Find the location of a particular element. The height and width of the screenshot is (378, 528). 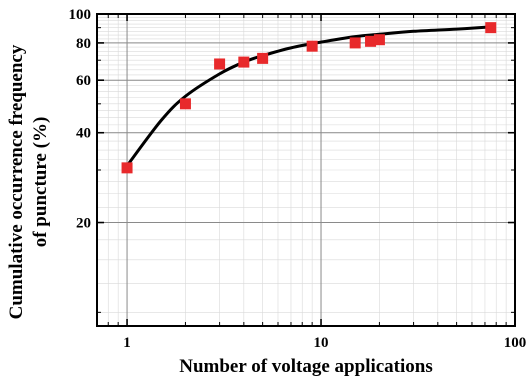

x-axis-label: Number of voltage applications is located at coordinates (306, 366).